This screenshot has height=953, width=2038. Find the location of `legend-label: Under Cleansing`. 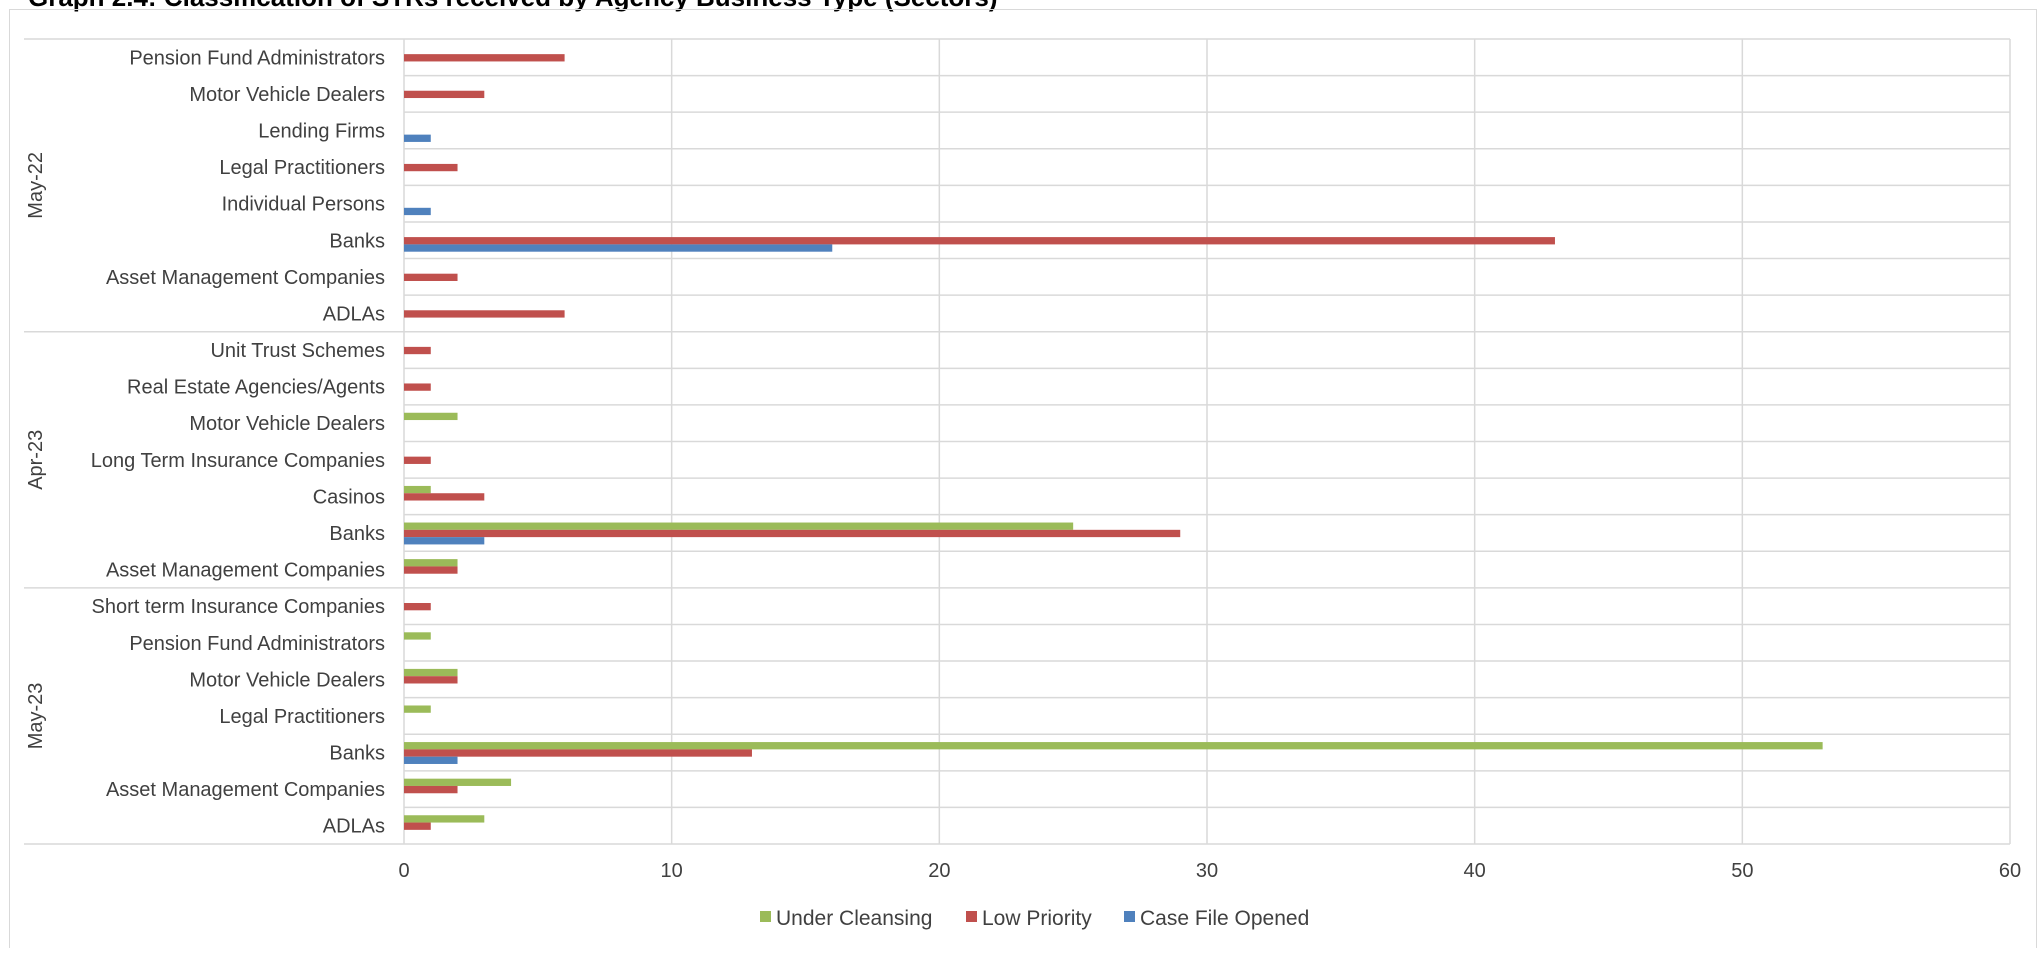

legend-label: Under Cleansing is located at coordinates (854, 918).